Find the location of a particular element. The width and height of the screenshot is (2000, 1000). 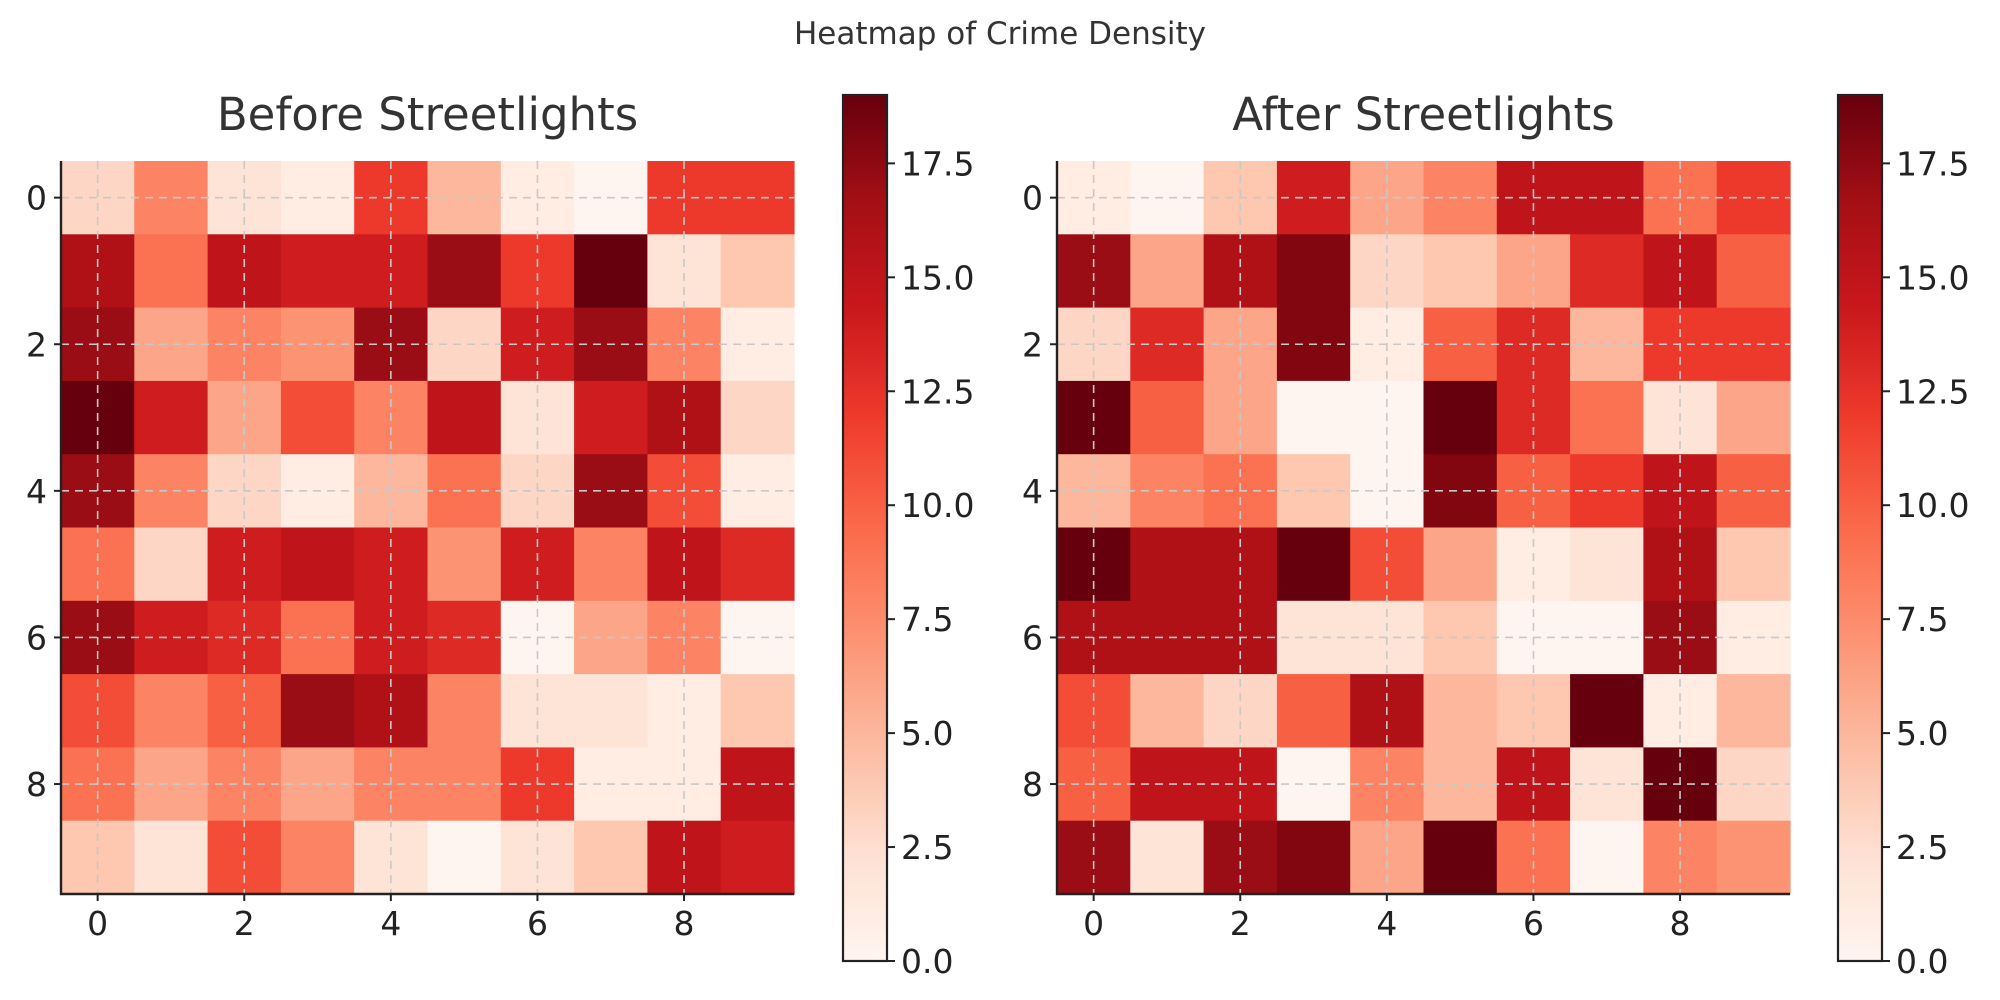

y-tick-label-1: 2 is located at coordinates (1032, 344).